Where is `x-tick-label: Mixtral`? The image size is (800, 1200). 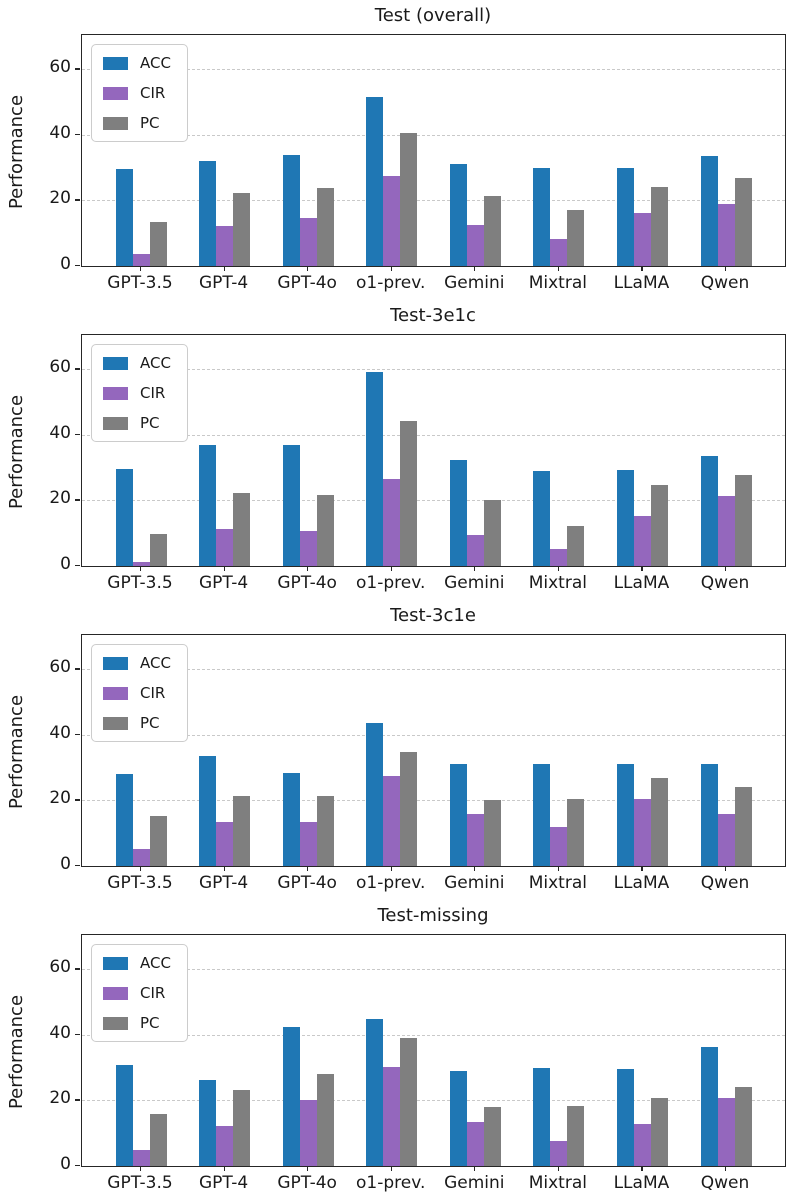 x-tick-label: Mixtral is located at coordinates (557, 883).